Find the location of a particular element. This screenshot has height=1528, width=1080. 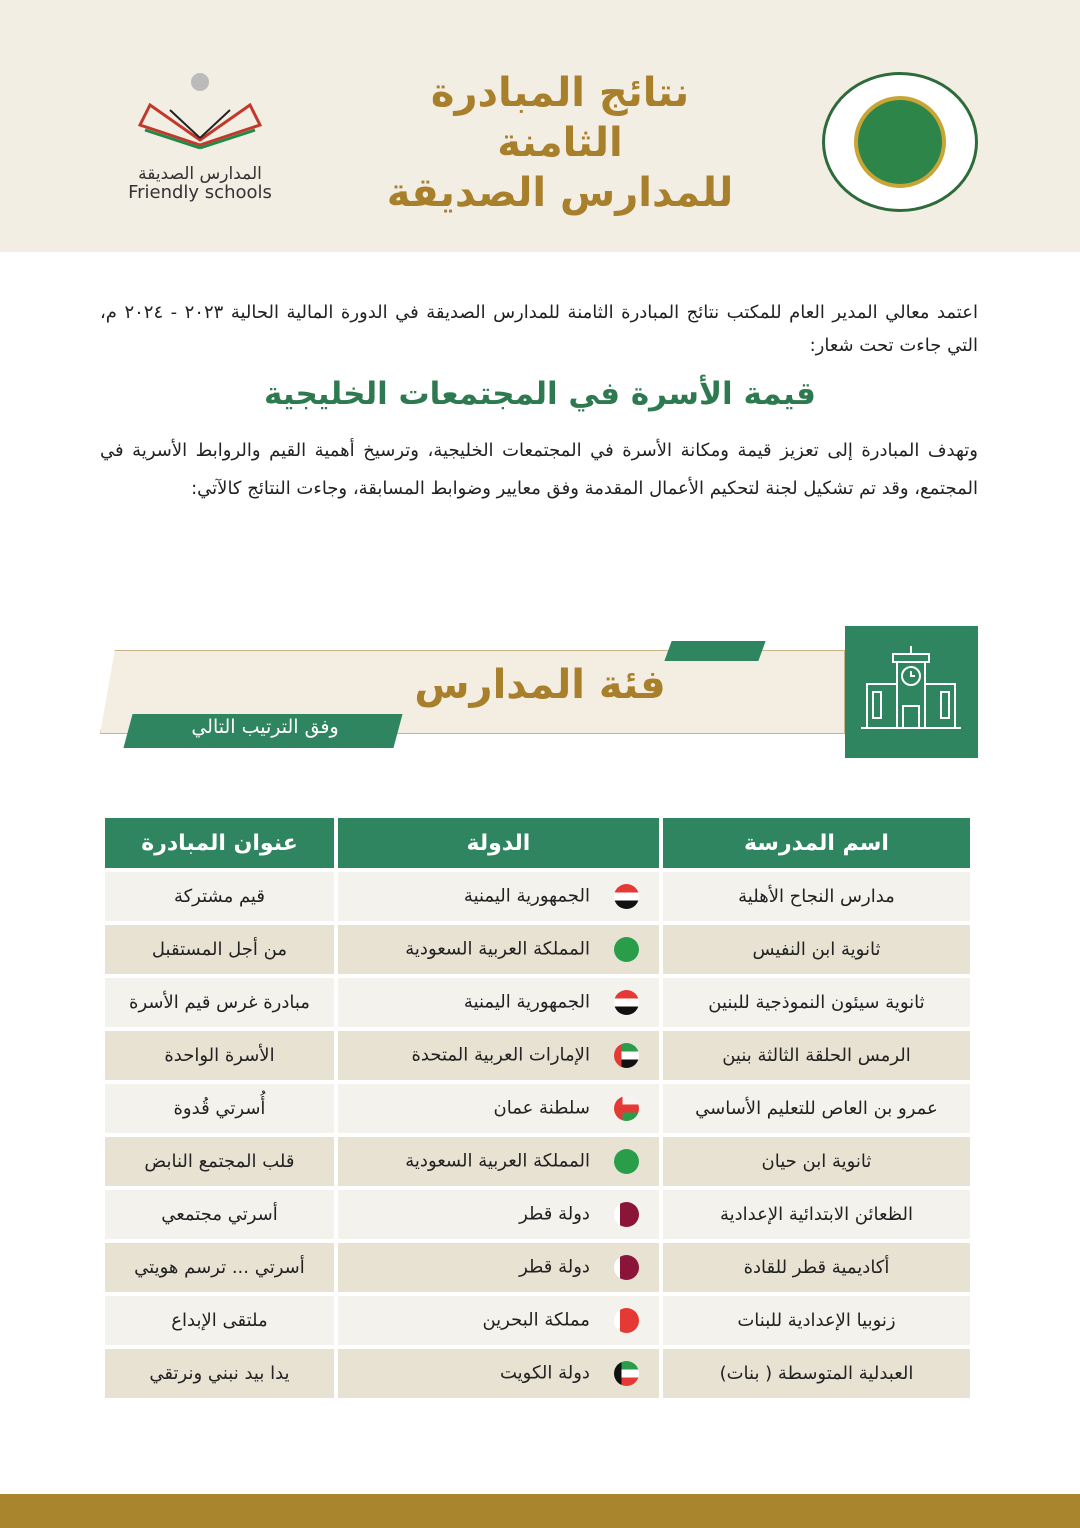

school-name: عمرو بن العاص للتعليم الأساسي is located at coordinates (816, 1108).